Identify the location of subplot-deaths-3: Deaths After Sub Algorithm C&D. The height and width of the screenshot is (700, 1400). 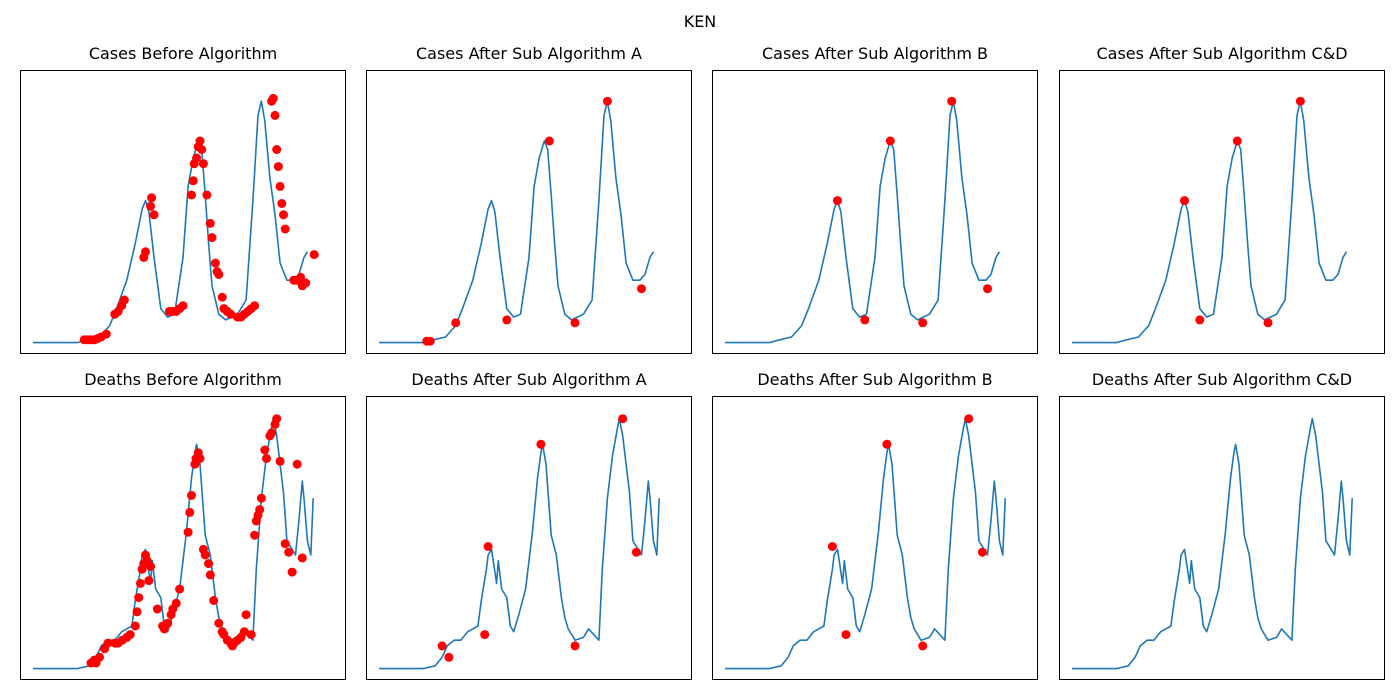
(1222, 524).